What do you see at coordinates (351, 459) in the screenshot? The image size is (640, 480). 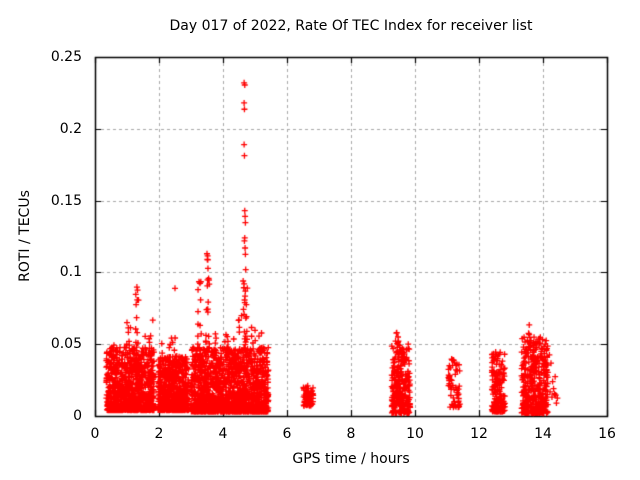 I see `x-axis-label: GPS time / hours` at bounding box center [351, 459].